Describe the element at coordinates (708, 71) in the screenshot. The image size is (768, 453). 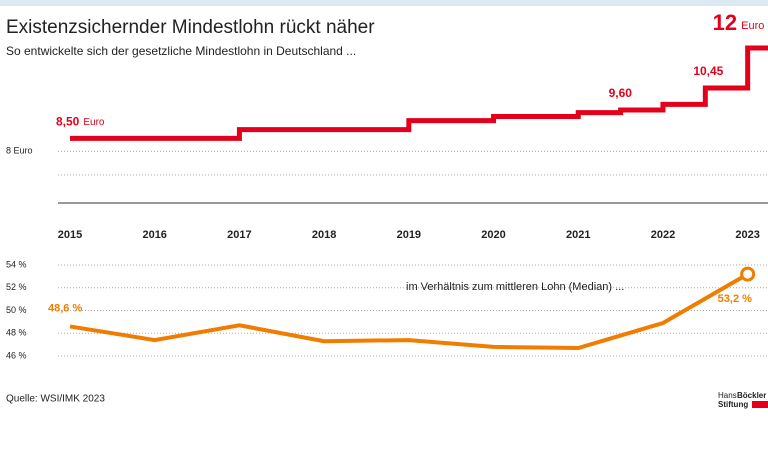
I see `value-label: 10,45` at that location.